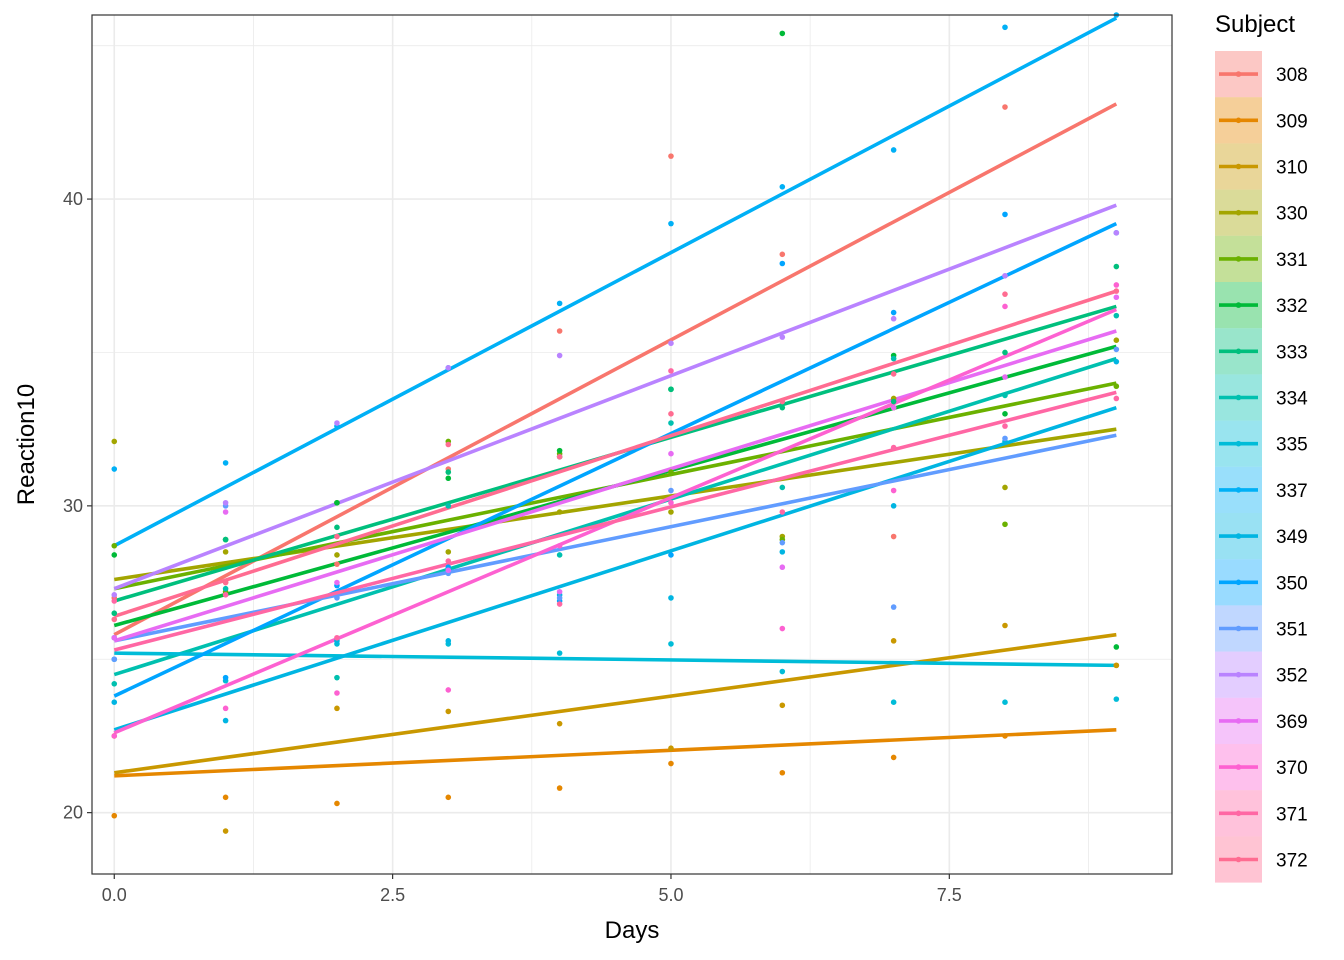 This screenshot has width=1344, height=960. I want to click on legend-label-371: 371, so click(1292, 814).